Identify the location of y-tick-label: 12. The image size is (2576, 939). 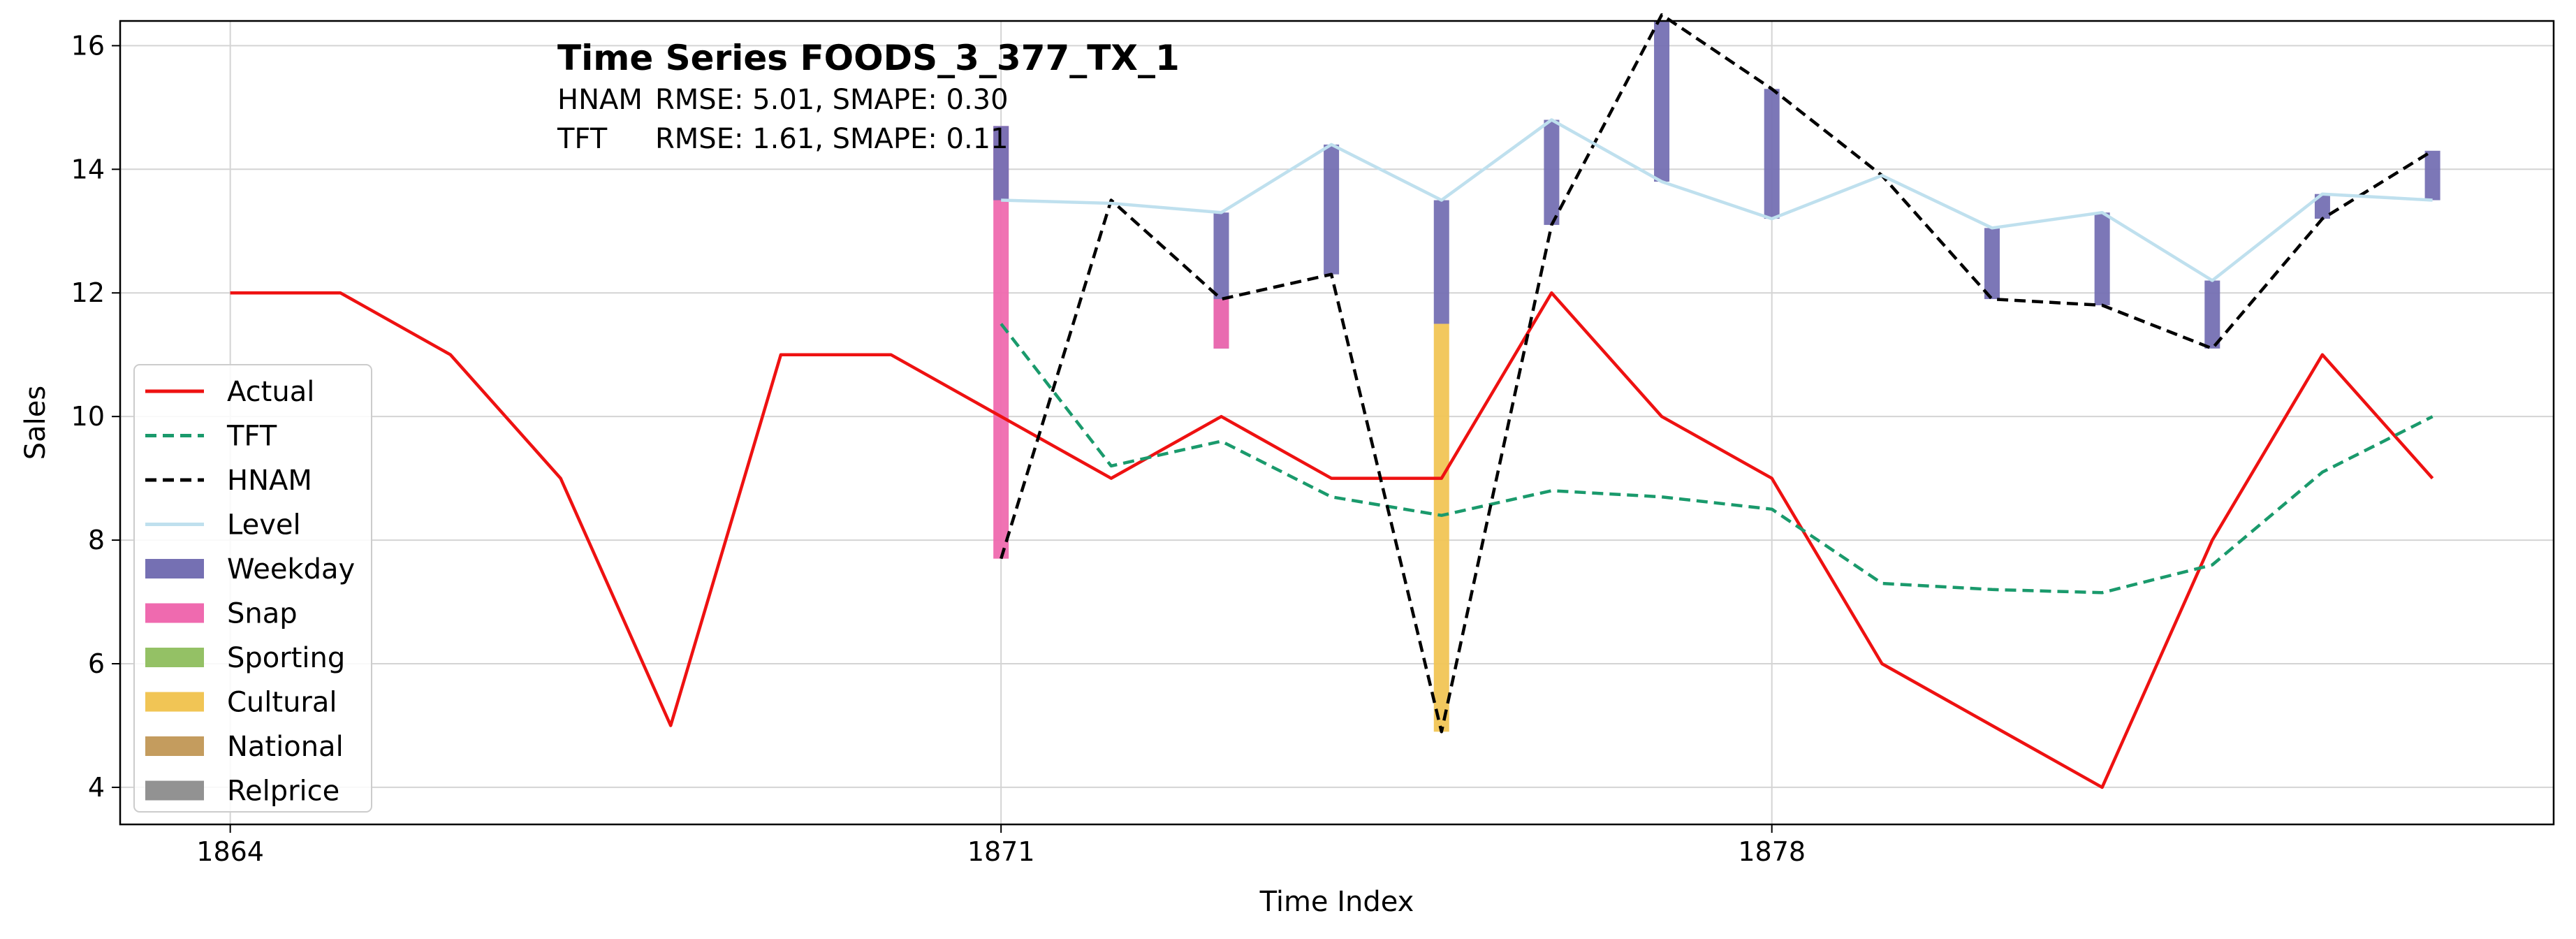
(88, 292).